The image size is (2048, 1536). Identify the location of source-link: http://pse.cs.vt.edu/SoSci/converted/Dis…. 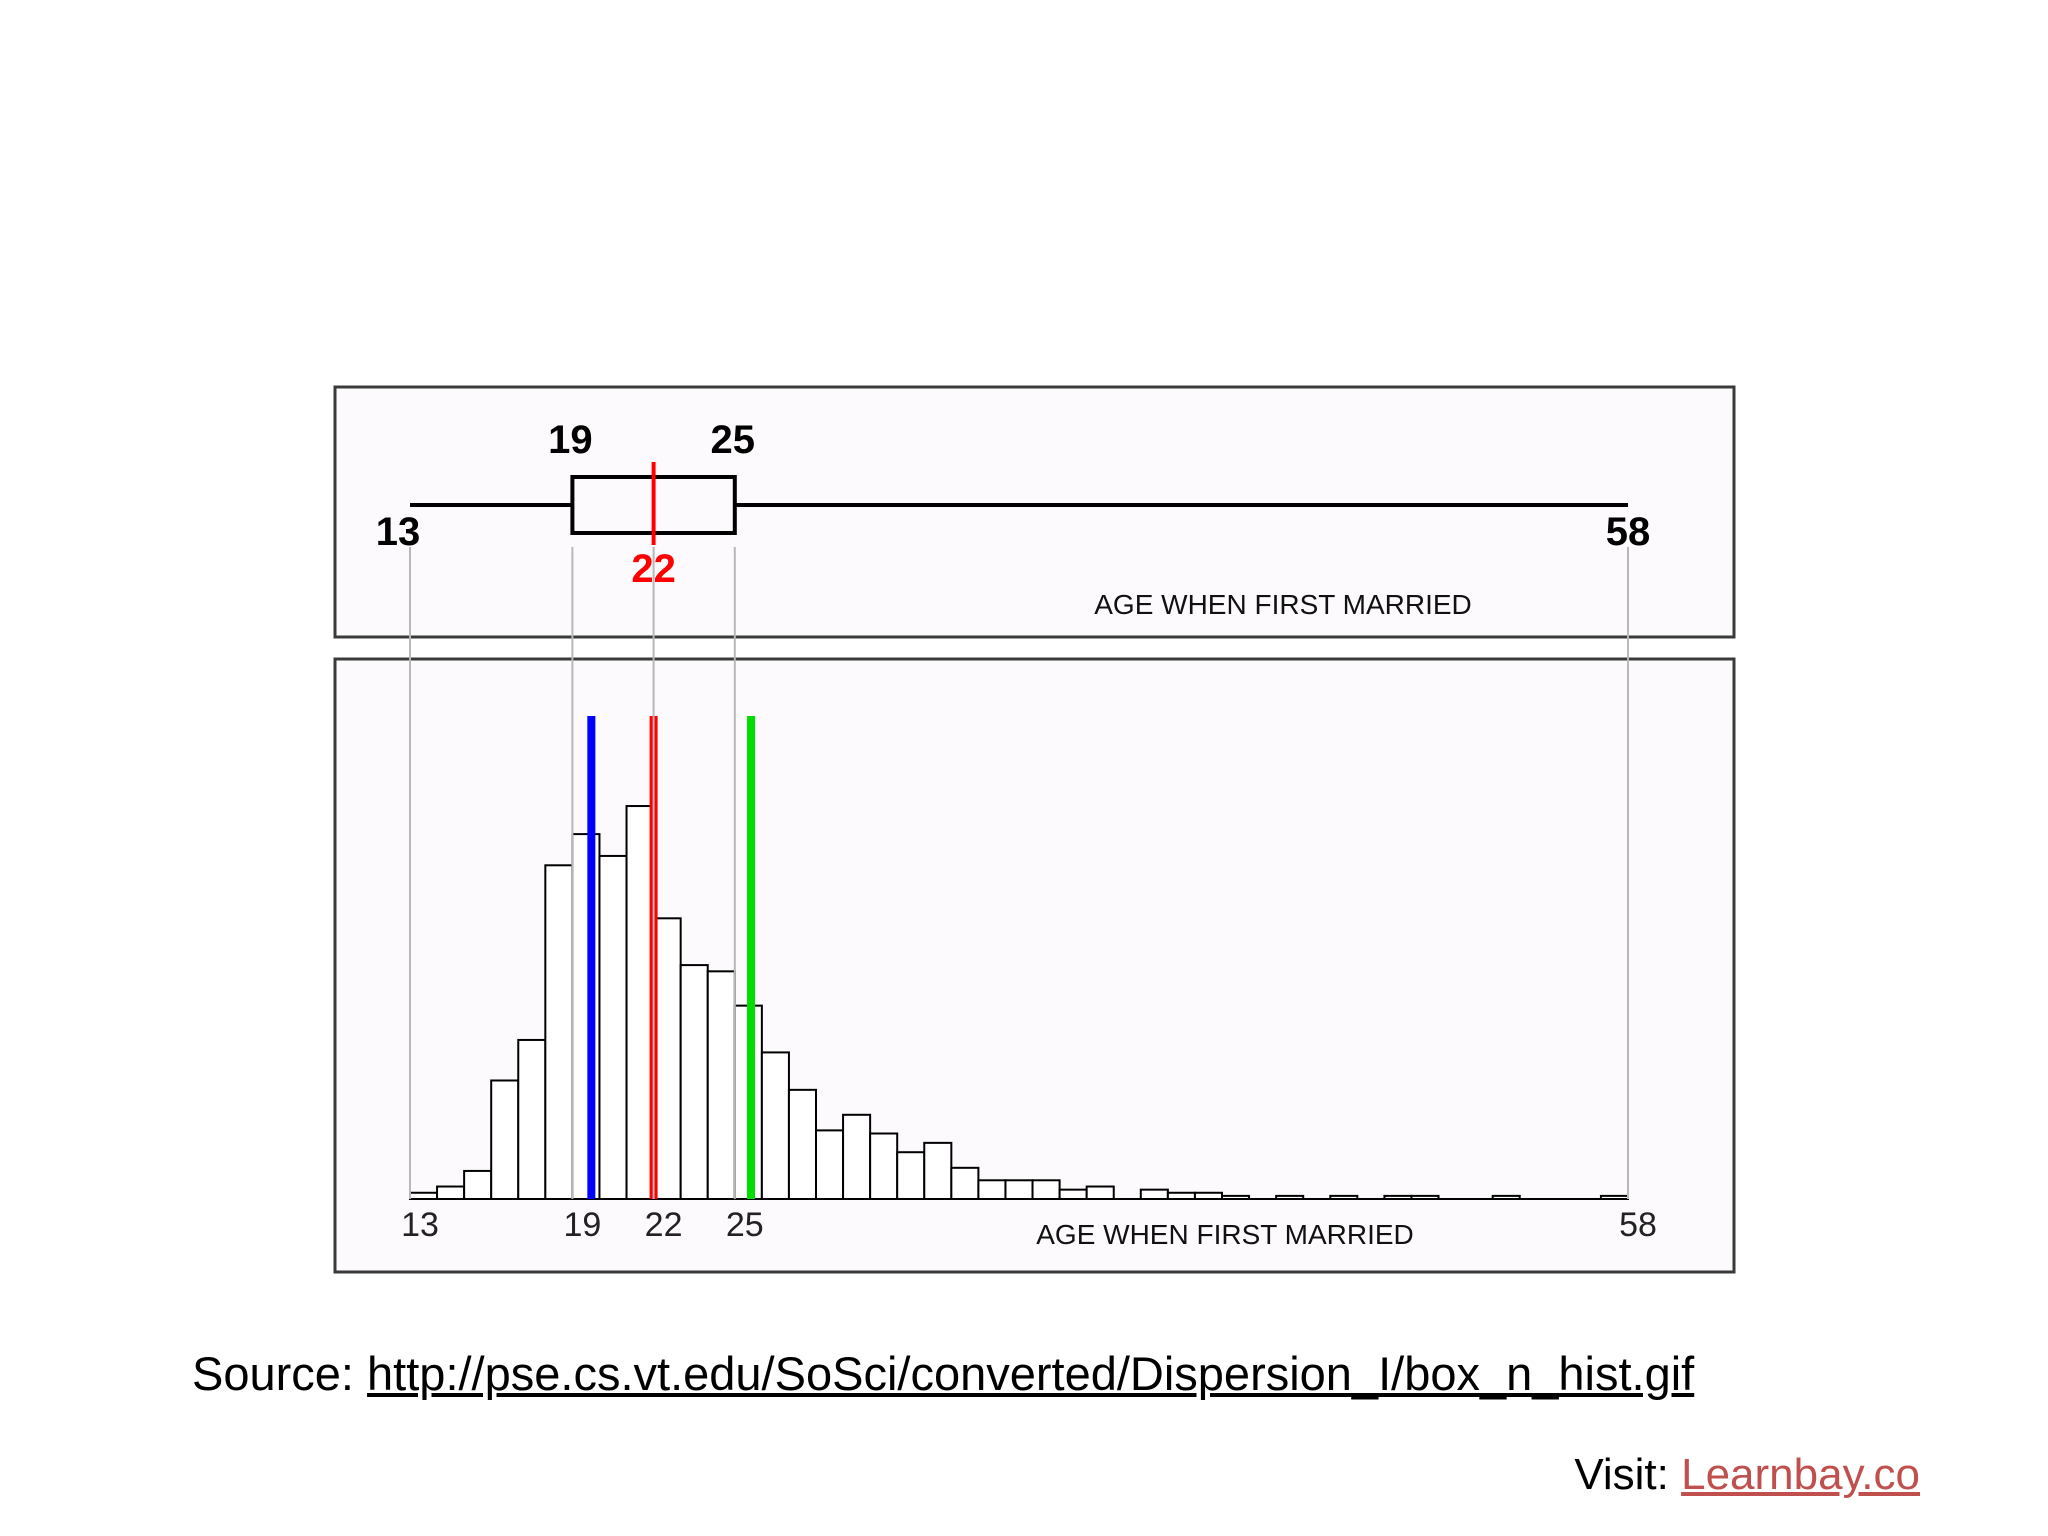
(1031, 1373).